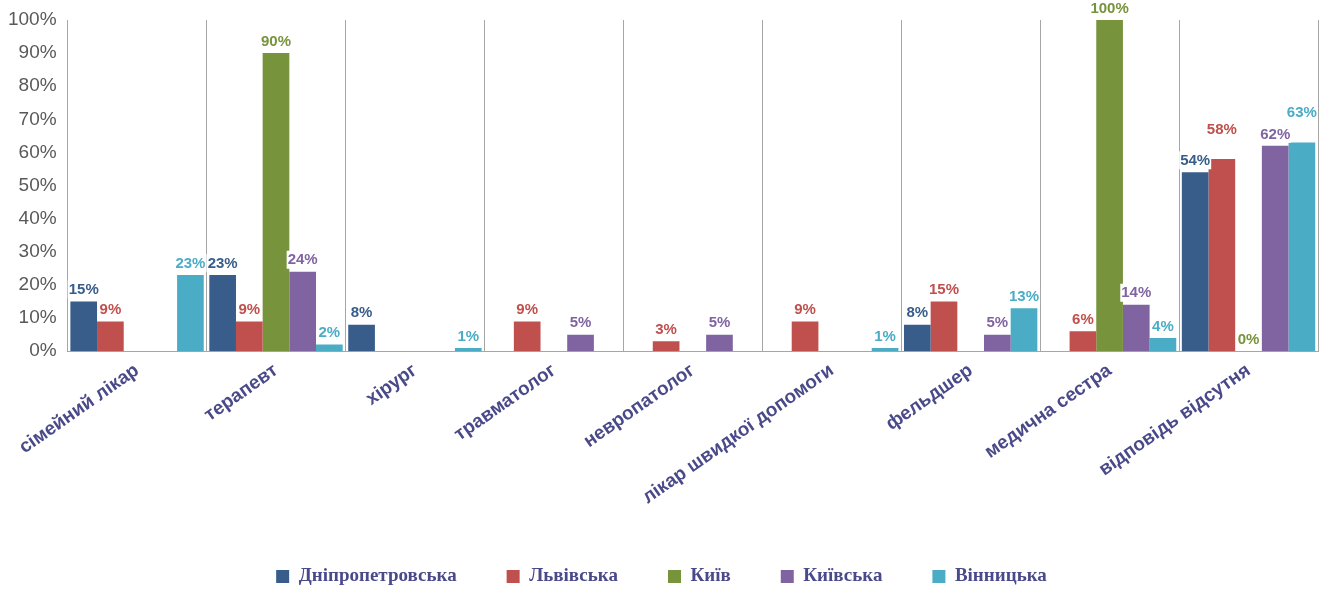 The image size is (1338, 601). Describe the element at coordinates (843, 575) in the screenshot. I see `legend-label: Київська` at that location.